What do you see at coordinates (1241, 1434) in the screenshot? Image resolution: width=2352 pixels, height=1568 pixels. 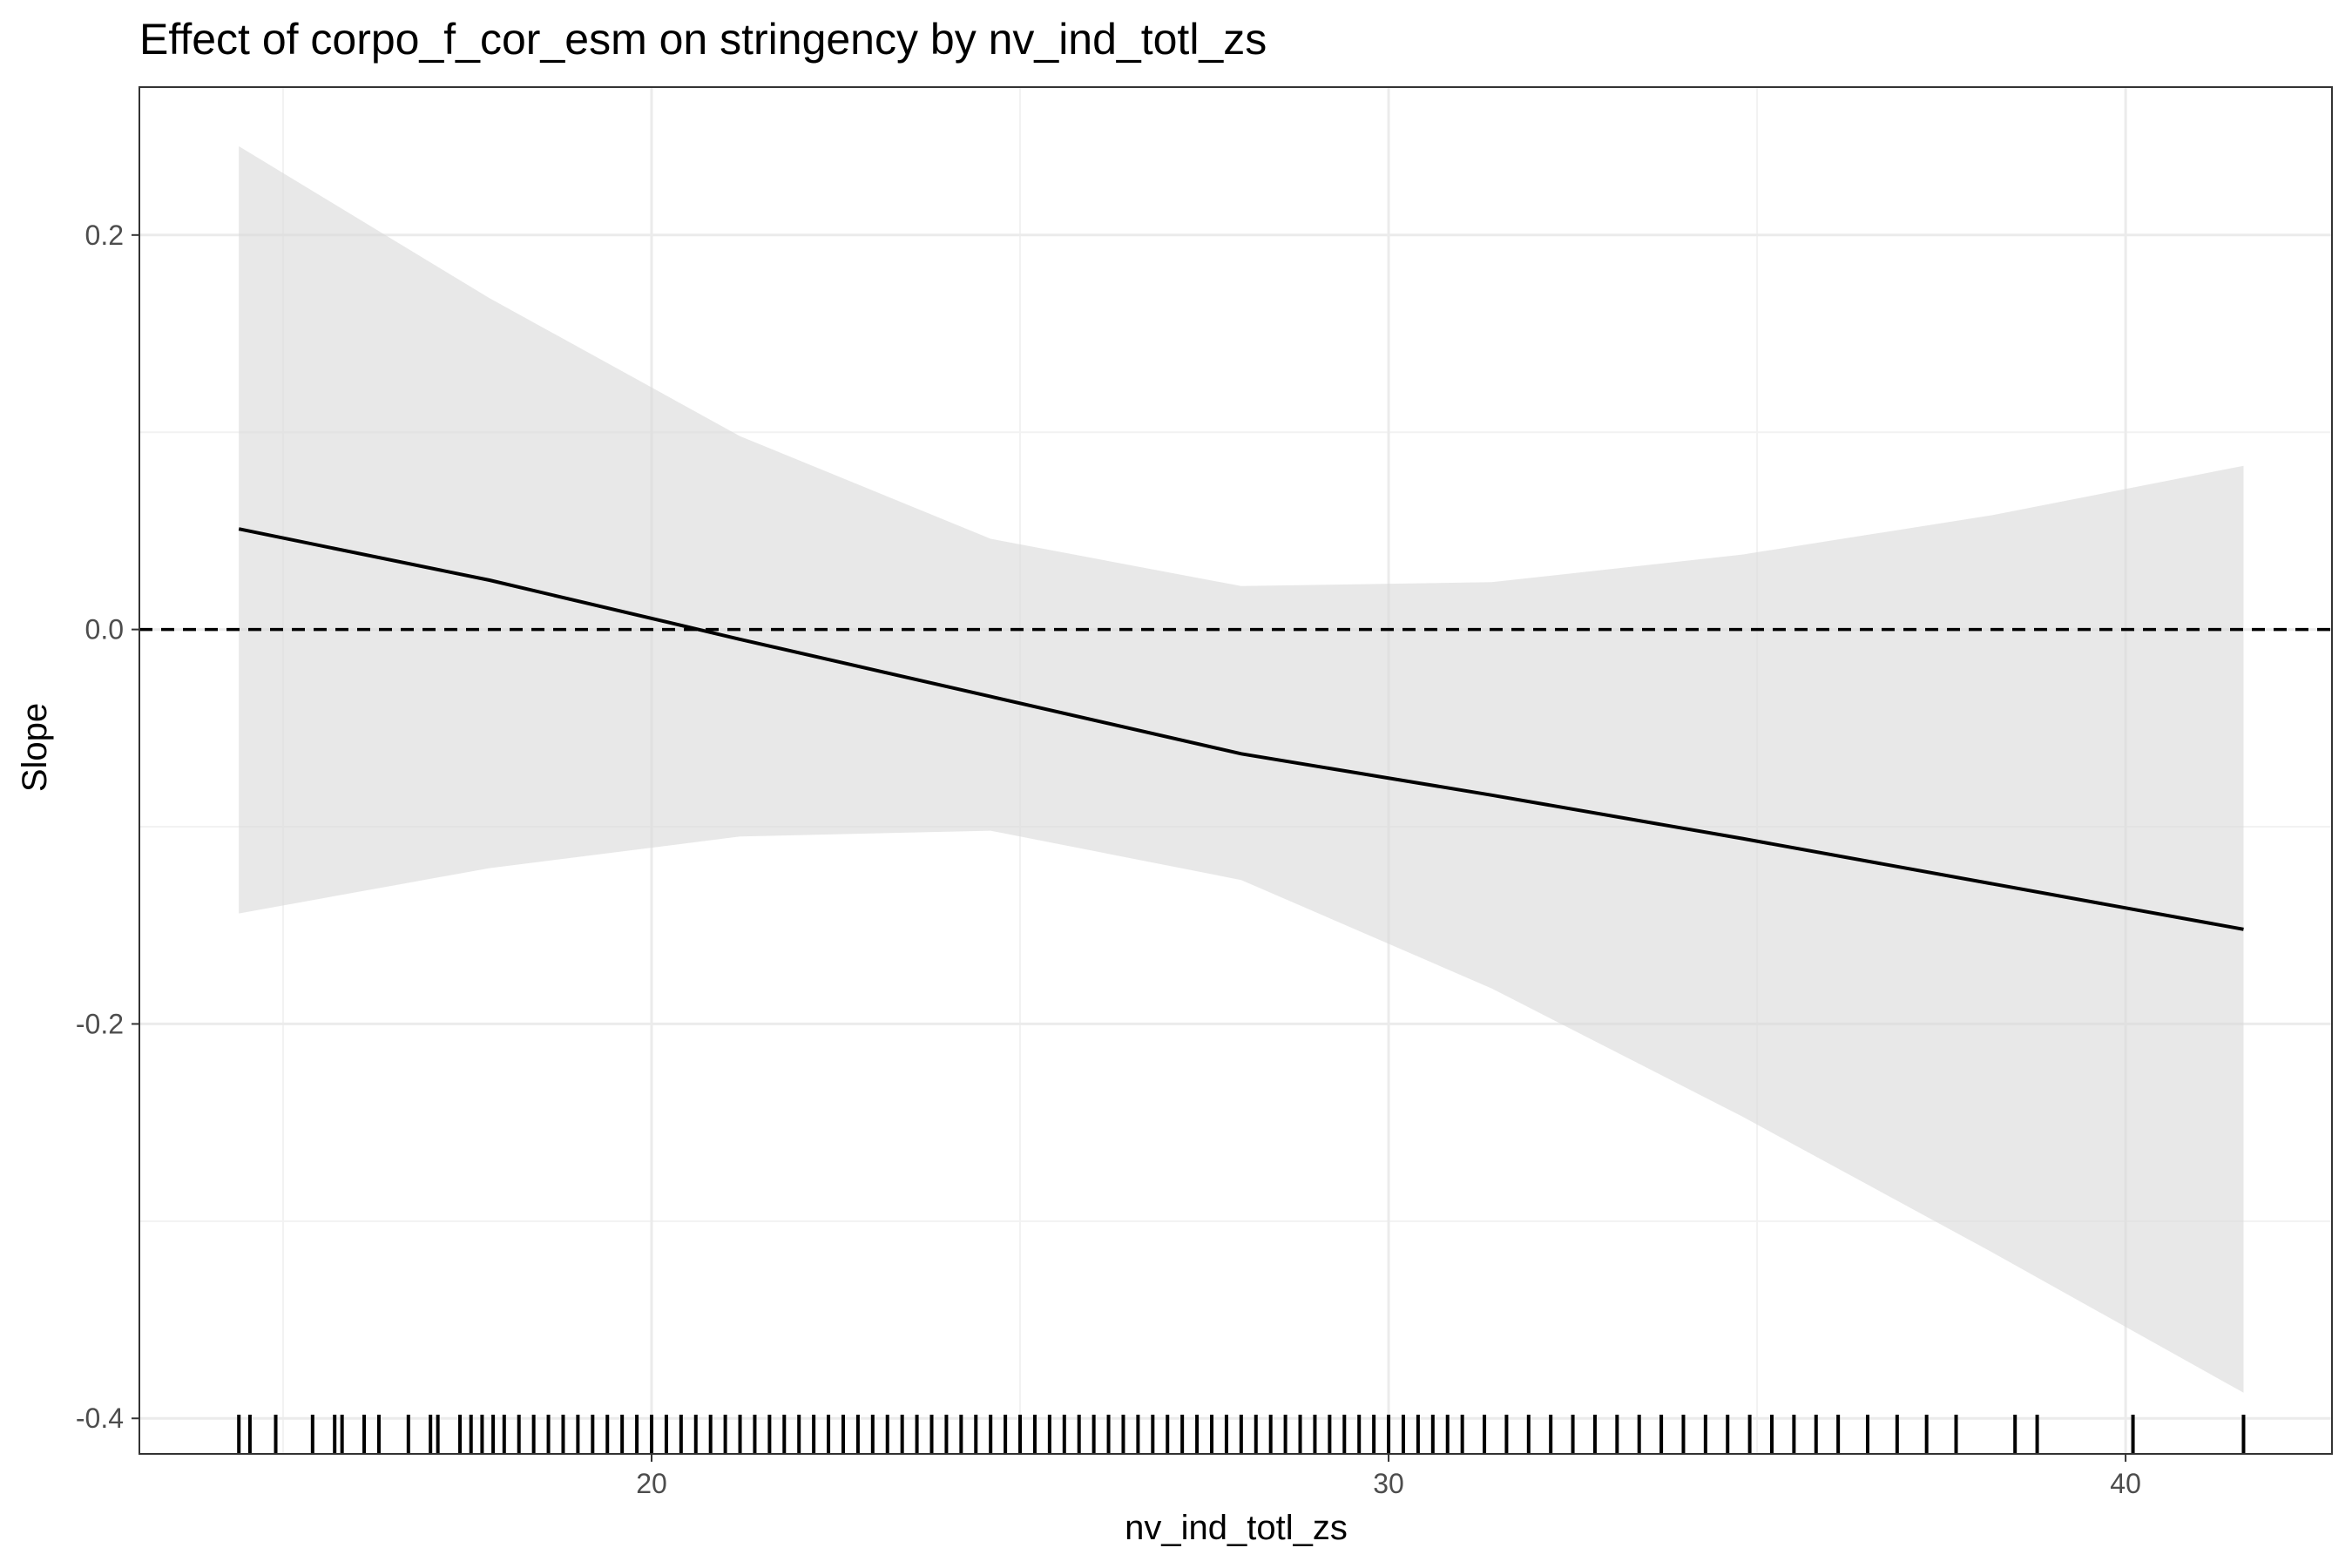 I see `rug-layer` at bounding box center [1241, 1434].